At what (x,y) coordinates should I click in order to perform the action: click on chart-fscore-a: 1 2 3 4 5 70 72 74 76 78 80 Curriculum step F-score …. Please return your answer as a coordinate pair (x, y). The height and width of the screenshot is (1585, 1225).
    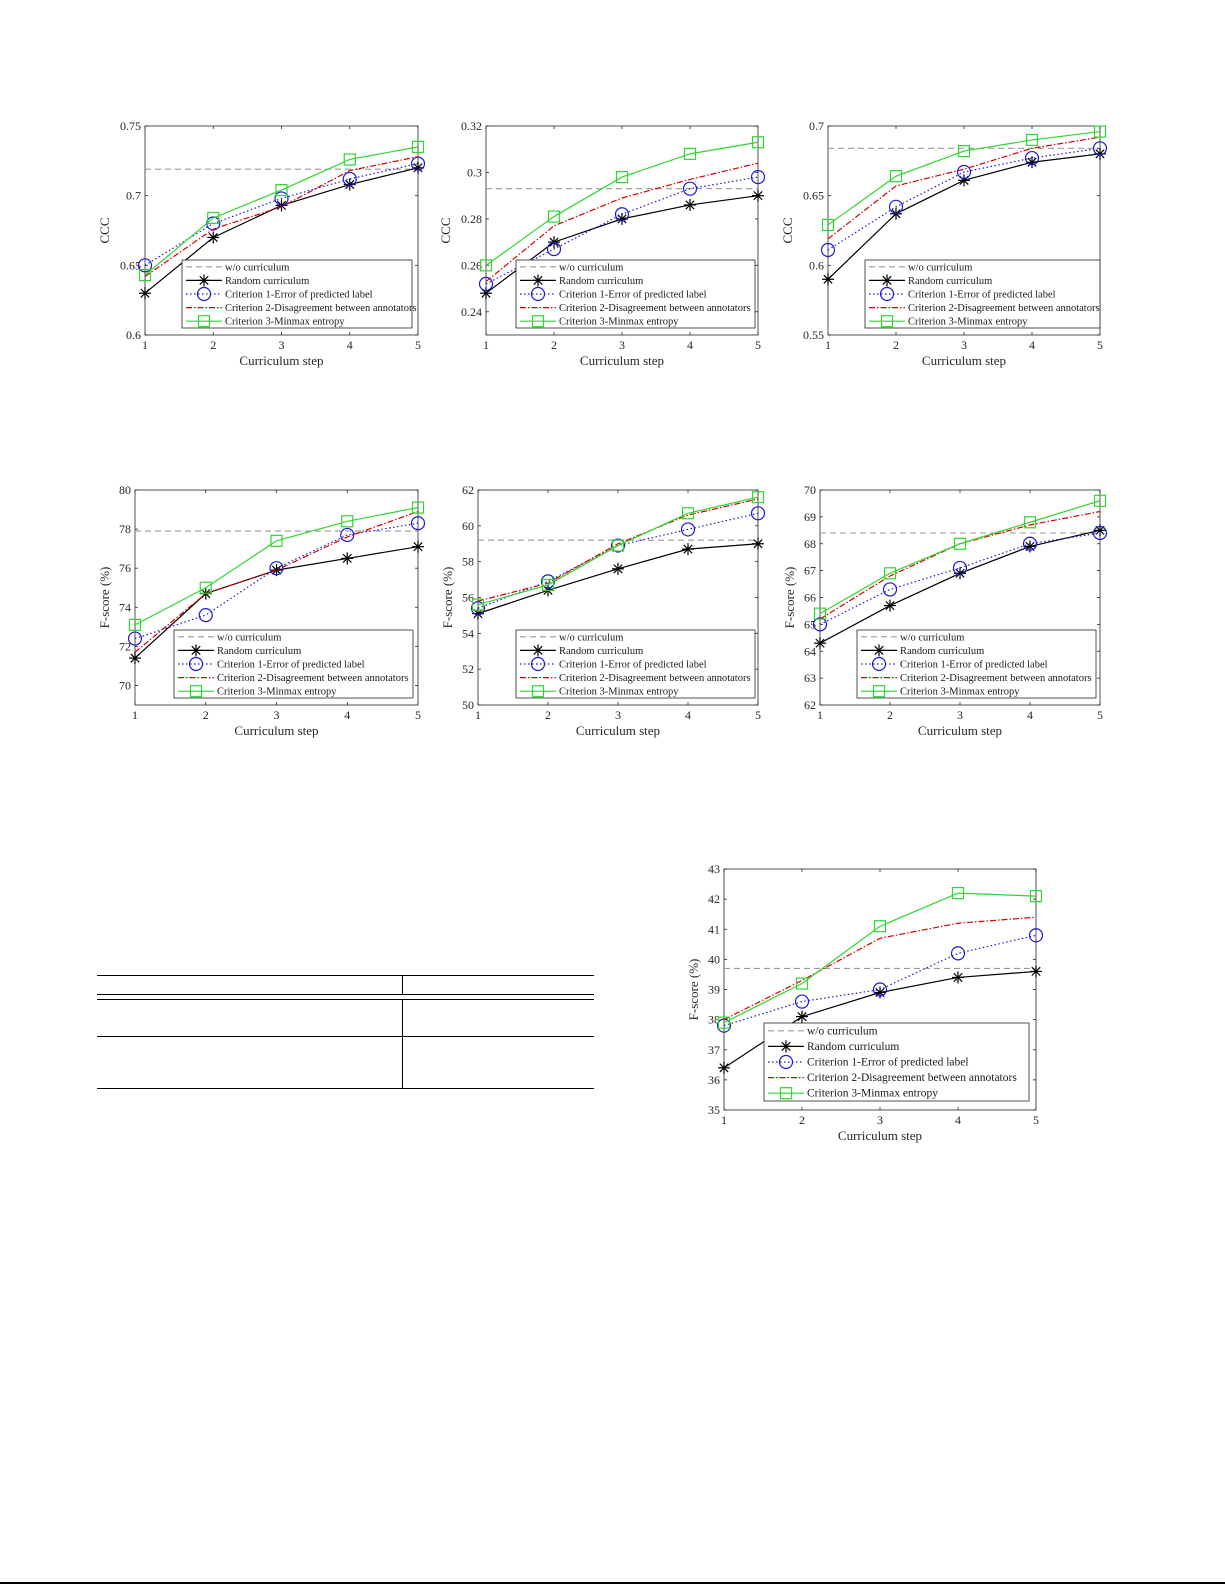
    Looking at the image, I should click on (260, 614).